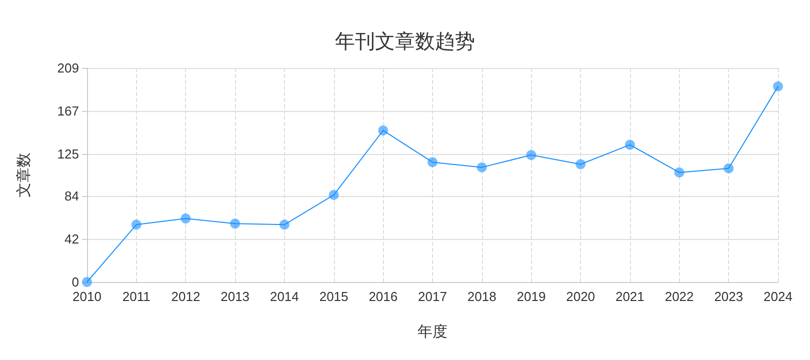 Image resolution: width=810 pixels, height=360 pixels. Describe the element at coordinates (68, 111) in the screenshot. I see `y-tick-label: 167` at that location.